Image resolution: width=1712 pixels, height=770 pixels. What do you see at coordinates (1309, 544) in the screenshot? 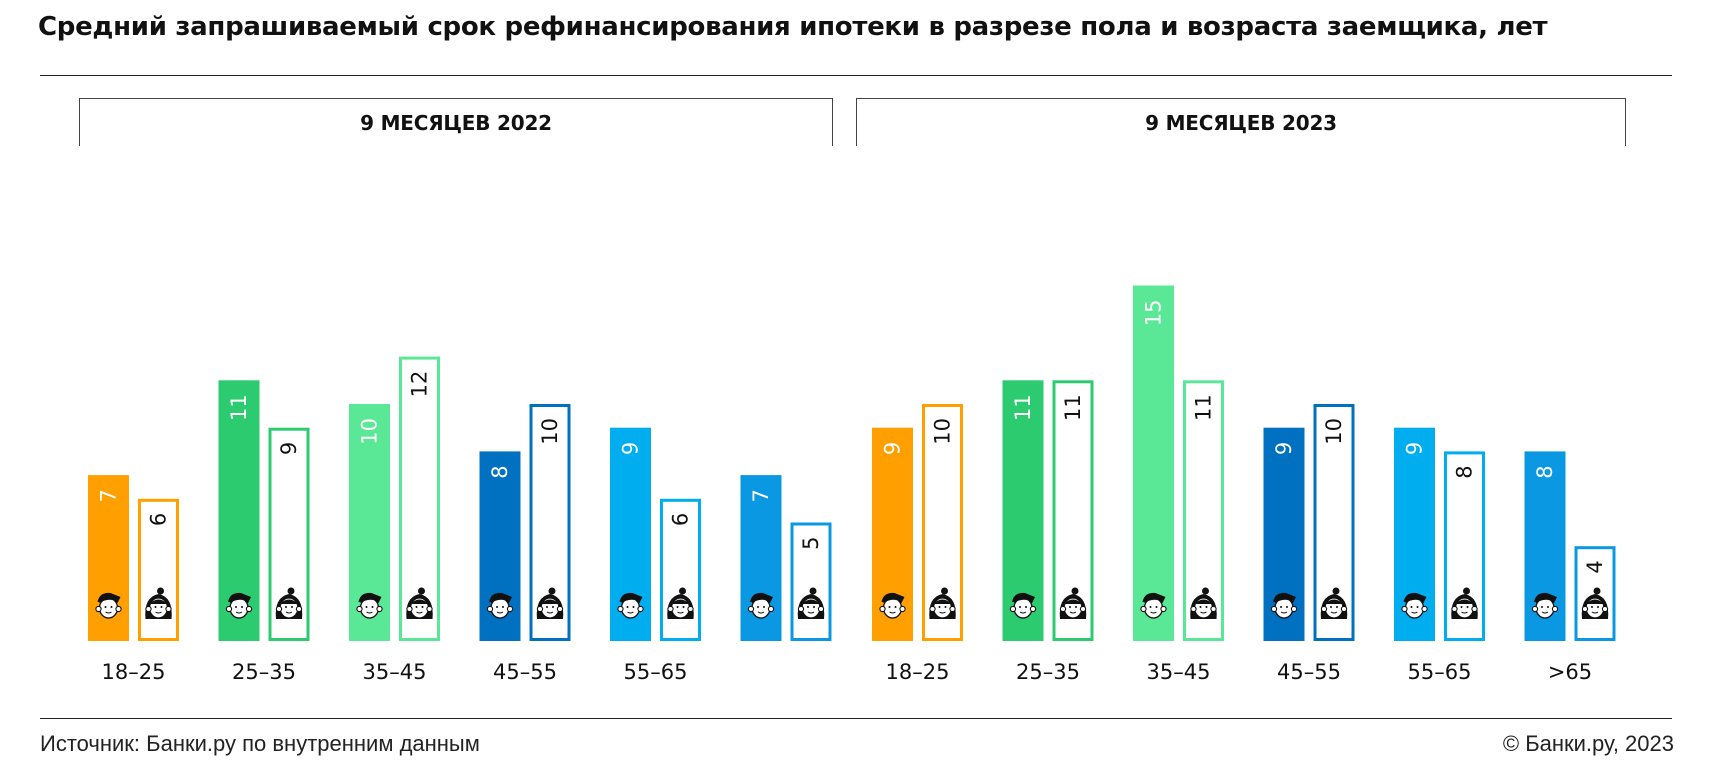
I see `bar-group: 9 10 45–55` at bounding box center [1309, 544].